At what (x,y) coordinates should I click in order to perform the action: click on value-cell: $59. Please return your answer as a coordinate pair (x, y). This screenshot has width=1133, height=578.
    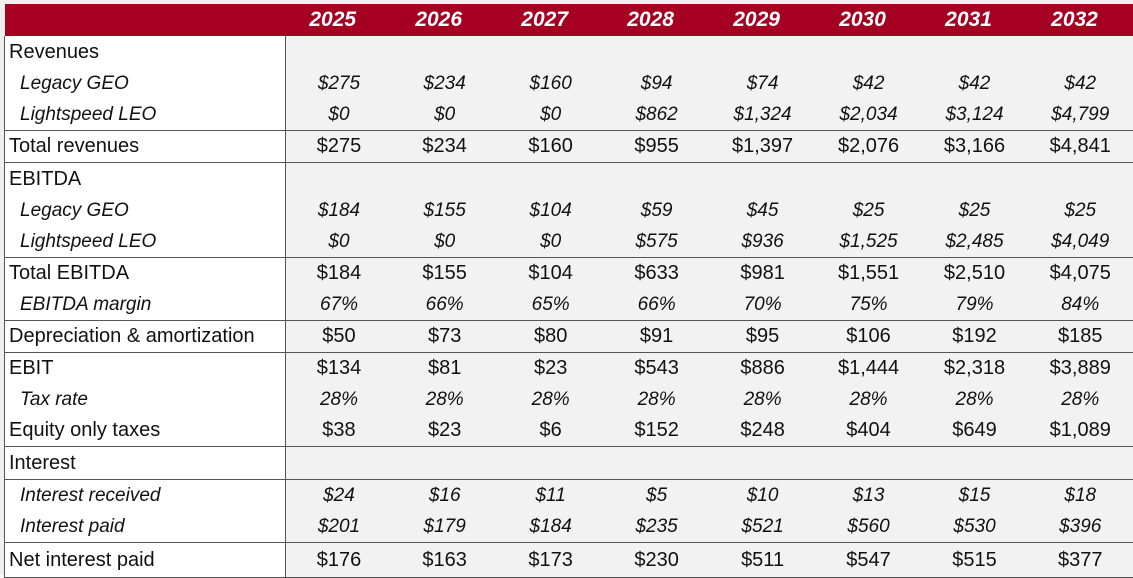
    Looking at the image, I should click on (657, 210).